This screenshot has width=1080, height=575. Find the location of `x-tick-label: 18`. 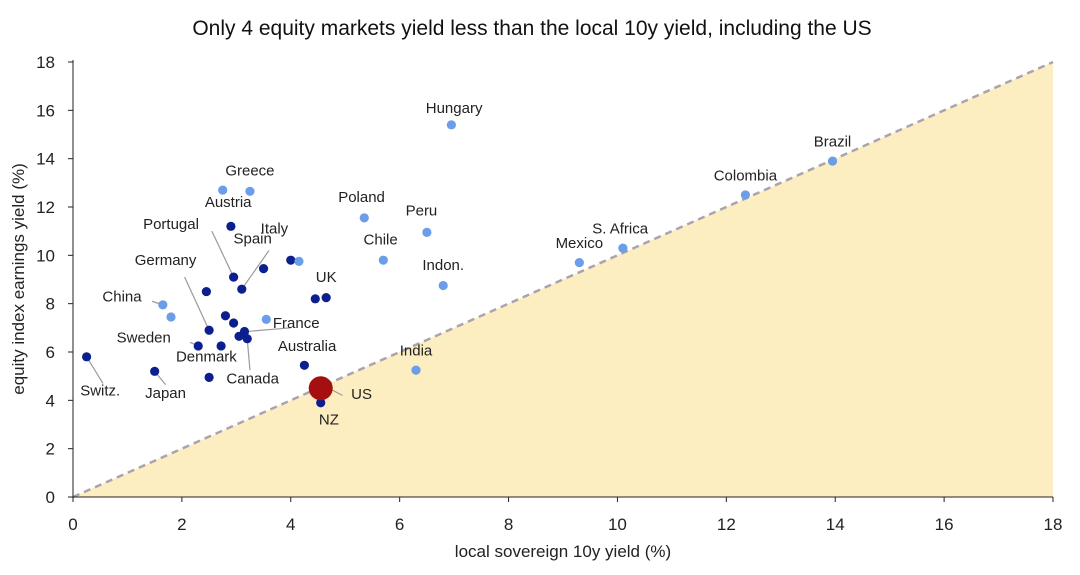

x-tick-label: 18 is located at coordinates (1053, 524).